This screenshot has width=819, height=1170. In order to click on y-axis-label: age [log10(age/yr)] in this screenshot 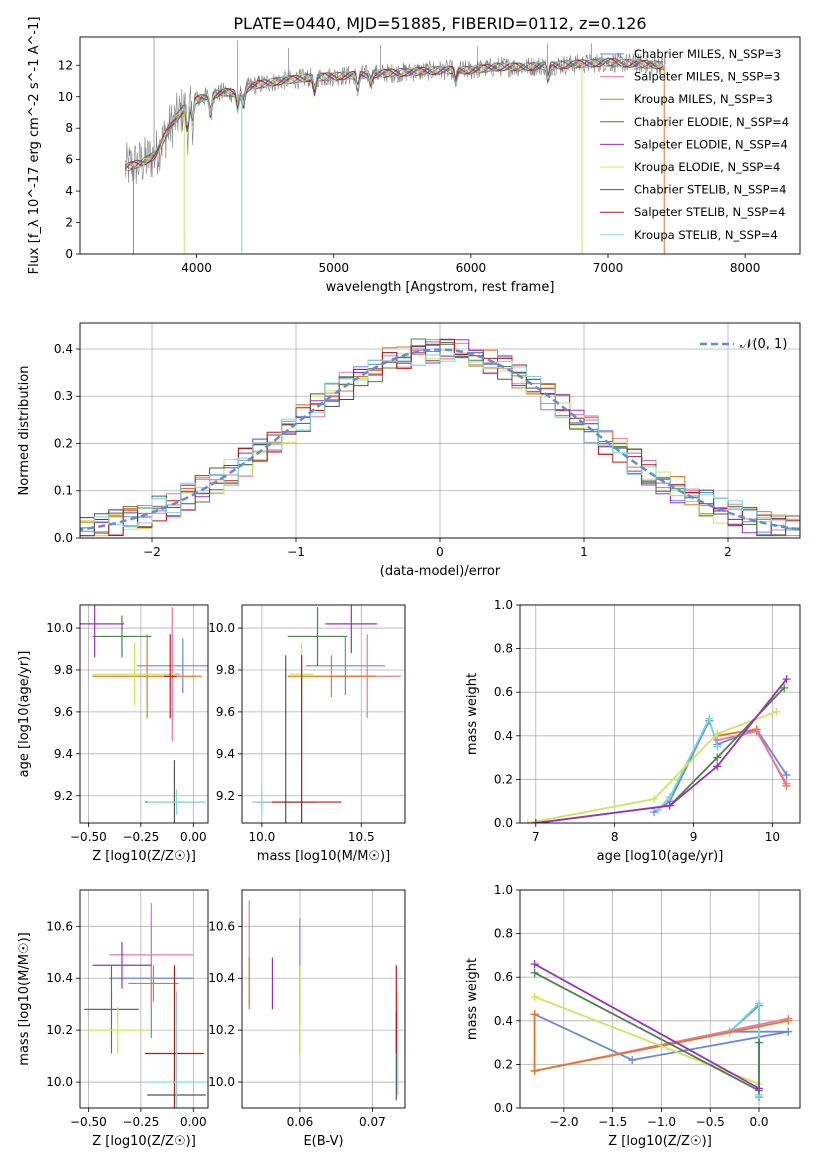, I will do `click(24, 714)`.